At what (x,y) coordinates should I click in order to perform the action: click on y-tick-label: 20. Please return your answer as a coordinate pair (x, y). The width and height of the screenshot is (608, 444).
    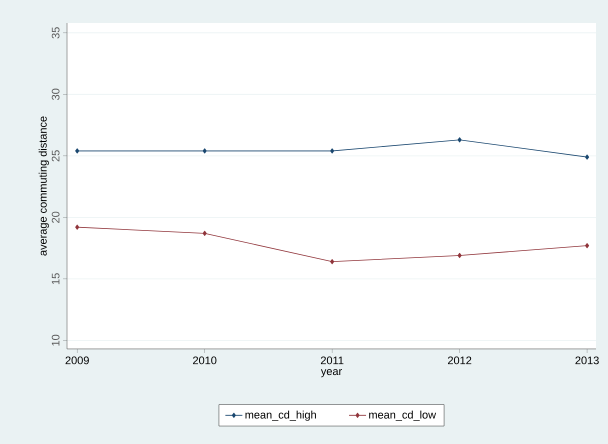
    Looking at the image, I should click on (56, 217).